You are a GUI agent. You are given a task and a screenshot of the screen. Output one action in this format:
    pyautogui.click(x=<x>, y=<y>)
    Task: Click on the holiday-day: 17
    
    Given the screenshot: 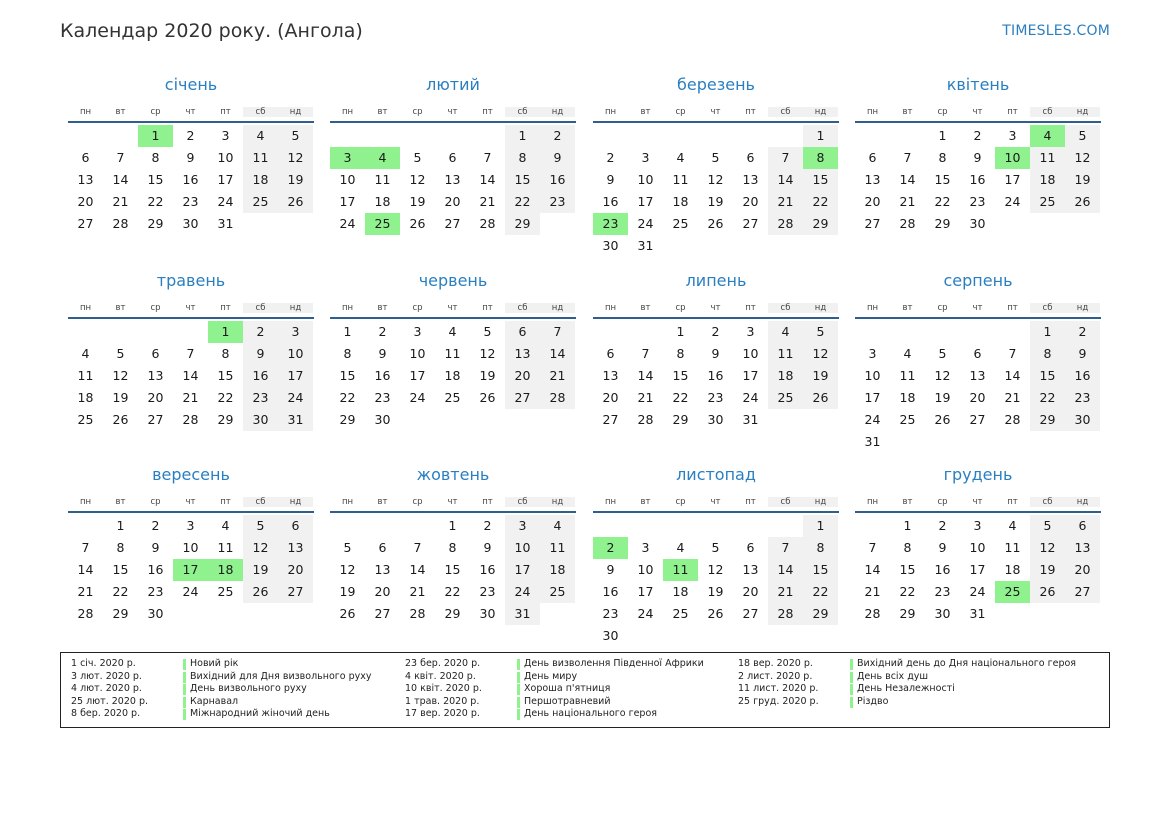 What is the action you would take?
    pyautogui.click(x=190, y=570)
    